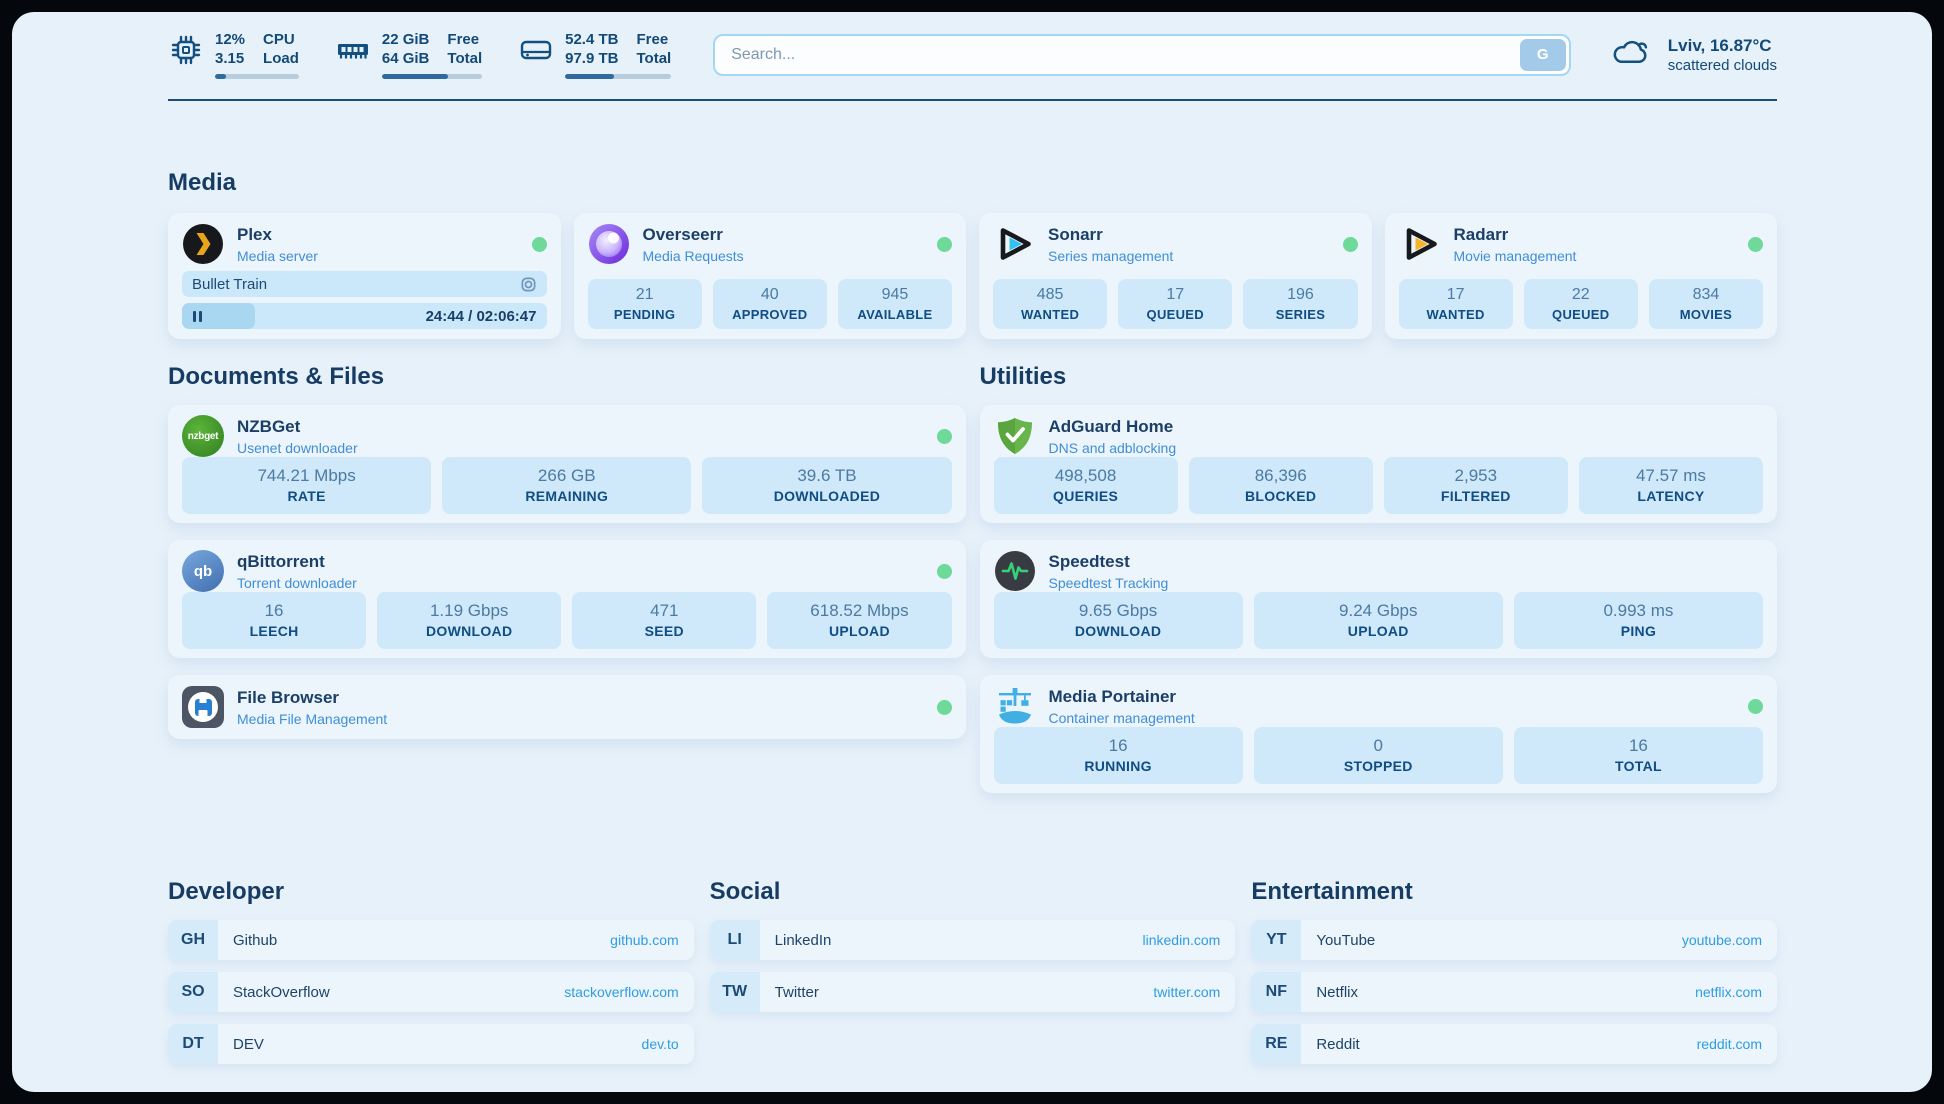 Image resolution: width=1944 pixels, height=1104 pixels. Describe the element at coordinates (1722, 65) in the screenshot. I see `weather-condition: scattered clouds` at that location.